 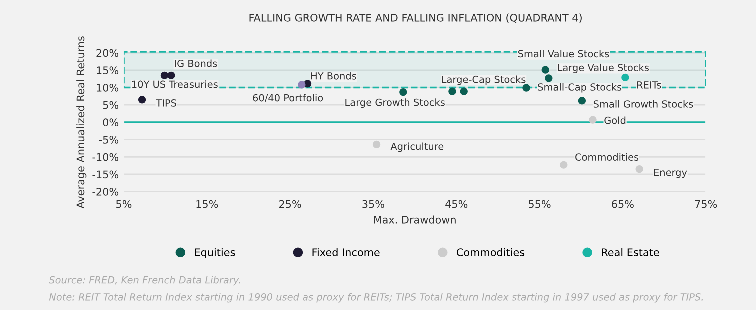 What do you see at coordinates (108, 70) in the screenshot?
I see `y-tick-label: 15%` at bounding box center [108, 70].